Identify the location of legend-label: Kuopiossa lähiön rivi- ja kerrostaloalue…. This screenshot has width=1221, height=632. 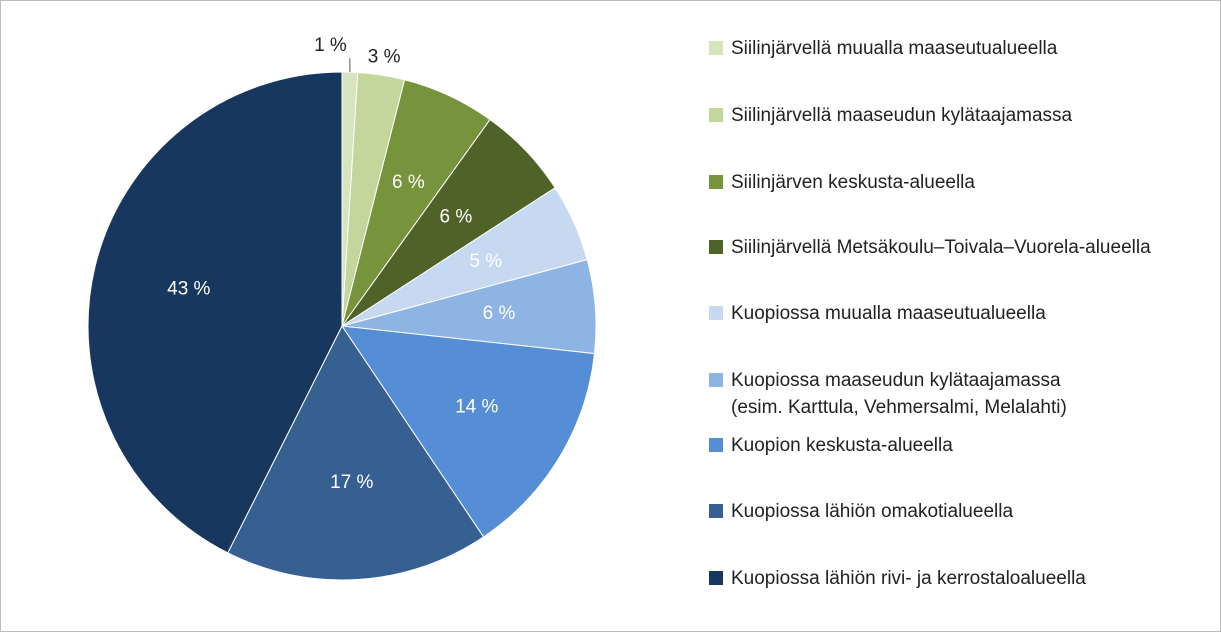
(908, 578).